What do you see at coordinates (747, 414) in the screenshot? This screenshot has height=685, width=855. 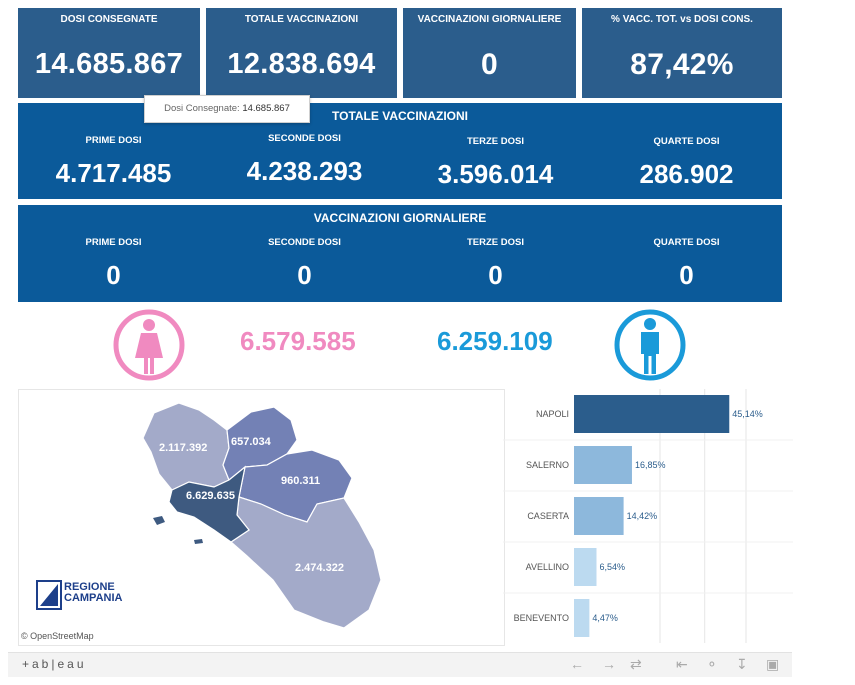 I see `bar-value-label: 45,14%` at bounding box center [747, 414].